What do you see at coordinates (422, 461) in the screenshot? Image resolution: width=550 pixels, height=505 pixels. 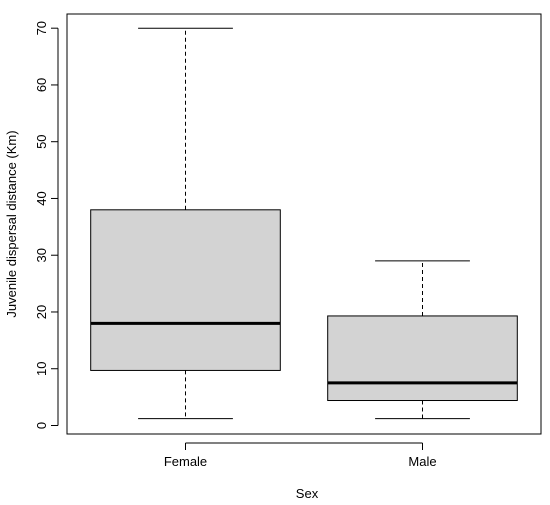 I see `x-tick-label: Male` at bounding box center [422, 461].